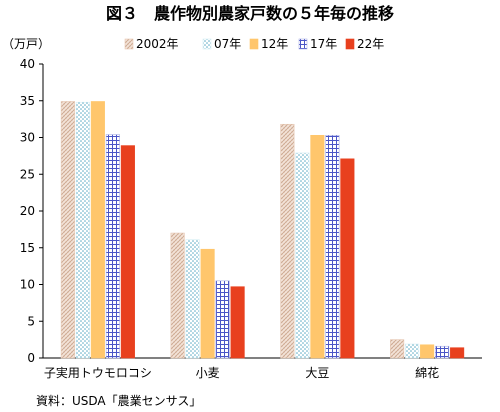  Describe the element at coordinates (274, 44) in the screenshot. I see `legend-label: 12年` at that location.